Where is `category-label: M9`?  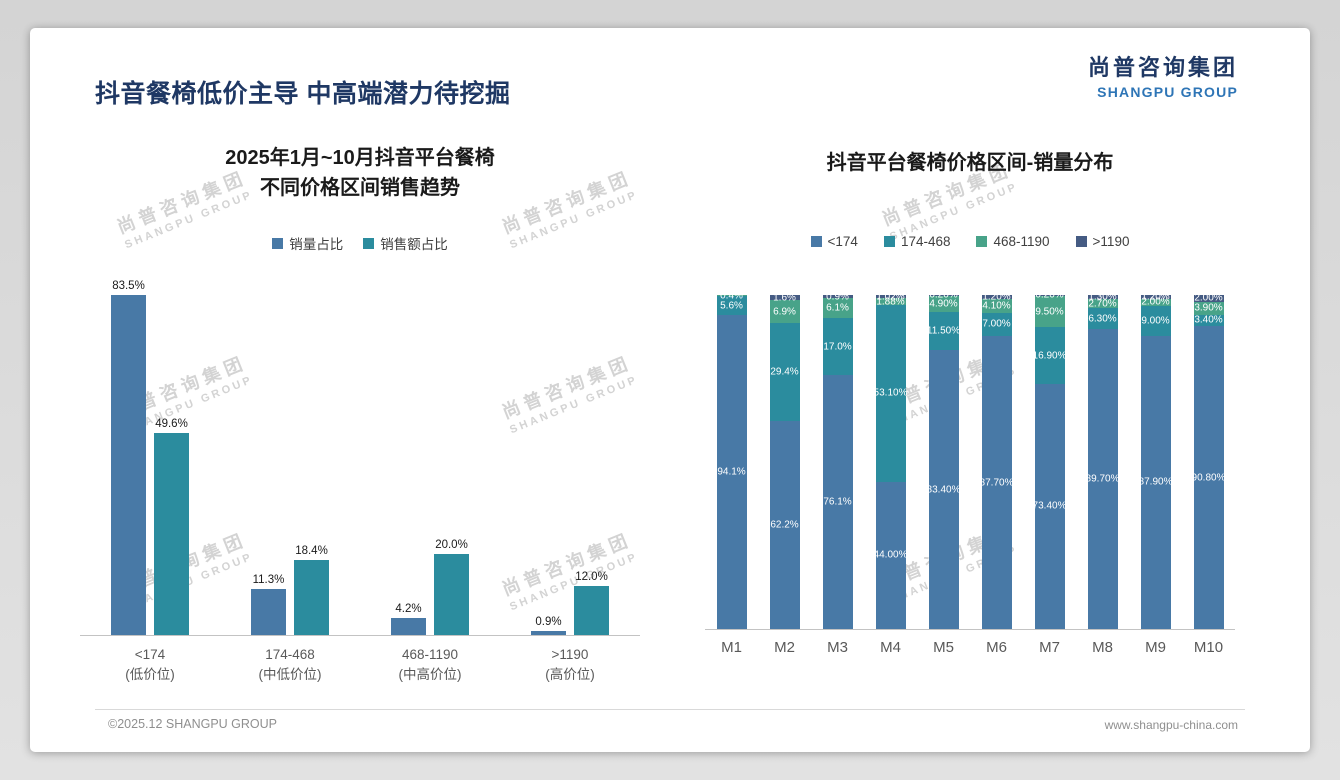
category-label: M9 is located at coordinates (1155, 647).